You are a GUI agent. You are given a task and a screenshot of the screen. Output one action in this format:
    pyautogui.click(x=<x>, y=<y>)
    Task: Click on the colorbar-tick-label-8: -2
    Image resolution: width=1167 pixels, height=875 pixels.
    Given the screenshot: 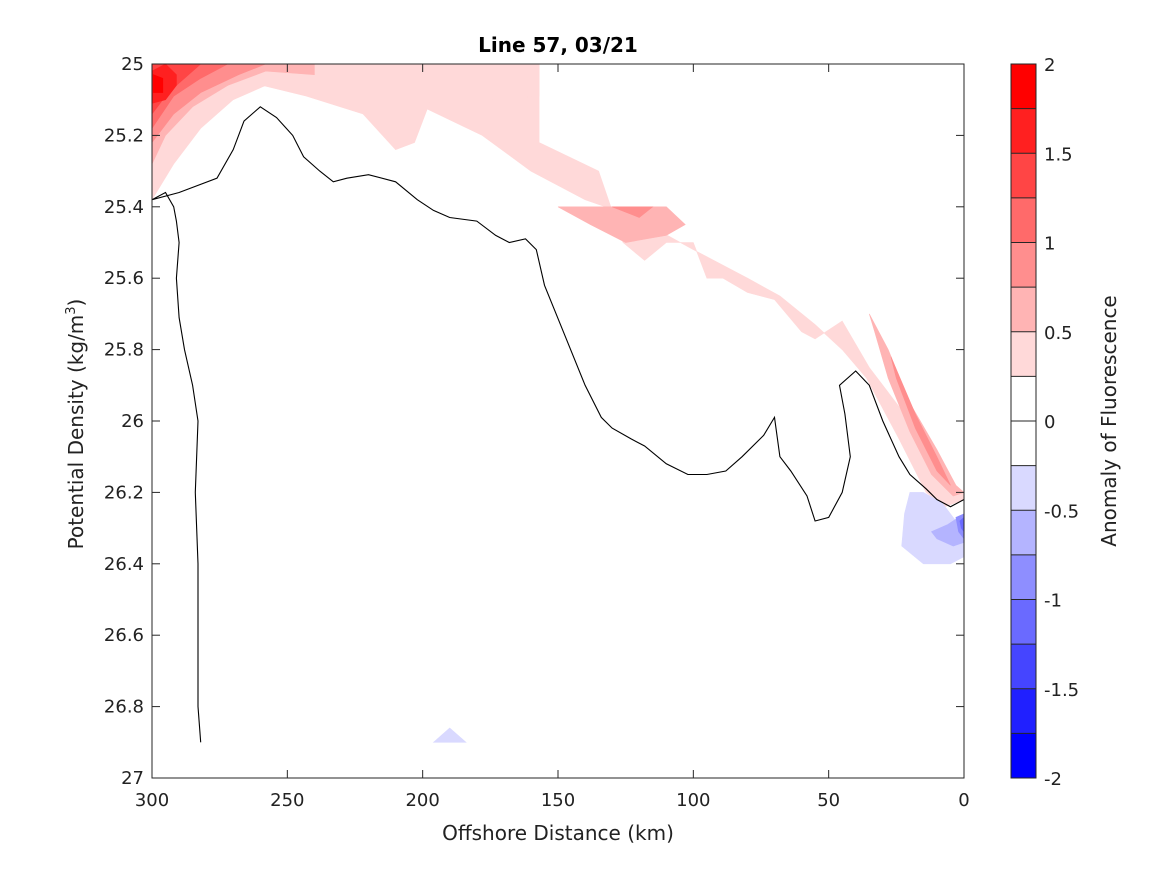 What is the action you would take?
    pyautogui.click(x=1053, y=779)
    